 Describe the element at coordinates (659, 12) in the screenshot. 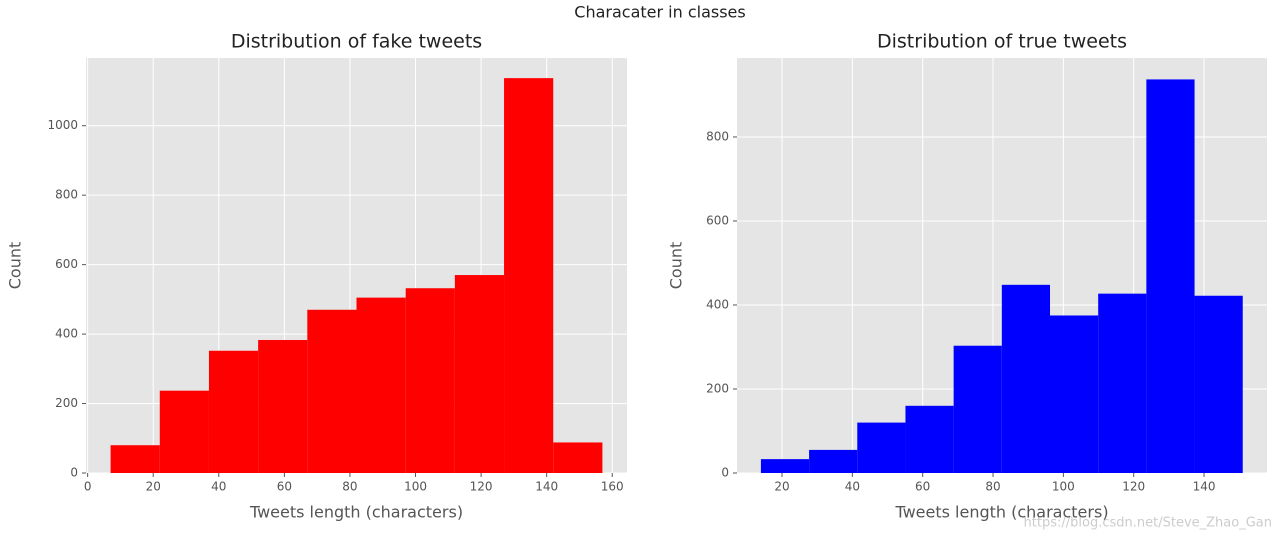

I see `suptitle: Characater in classes` at that location.